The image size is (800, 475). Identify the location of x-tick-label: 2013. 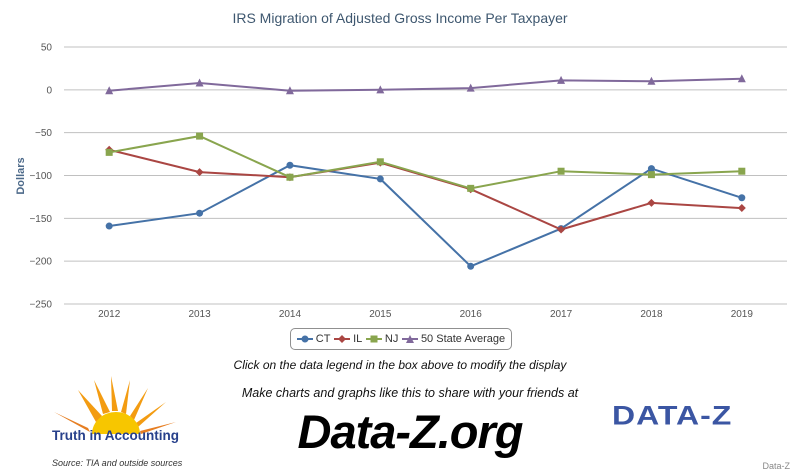
(199, 314).